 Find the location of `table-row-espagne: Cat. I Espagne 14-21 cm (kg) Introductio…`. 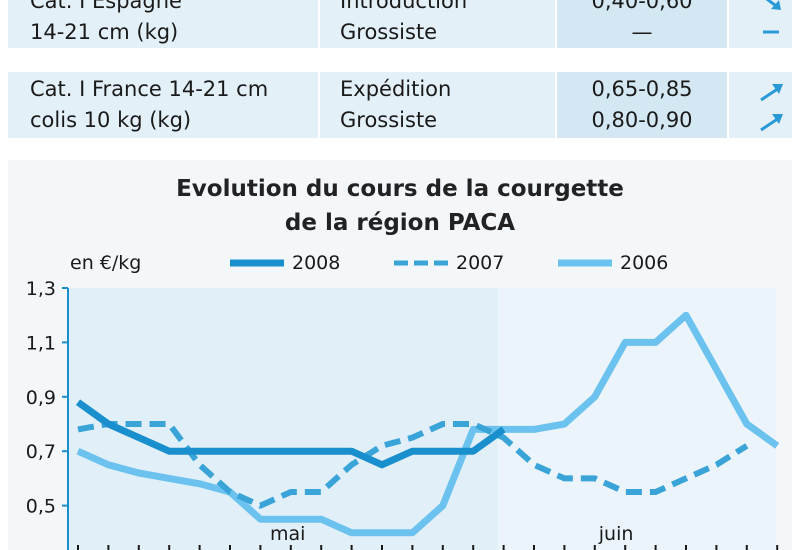

table-row-espagne: Cat. I Espagne 14-21 cm (kg) Introductio… is located at coordinates (400, 24).